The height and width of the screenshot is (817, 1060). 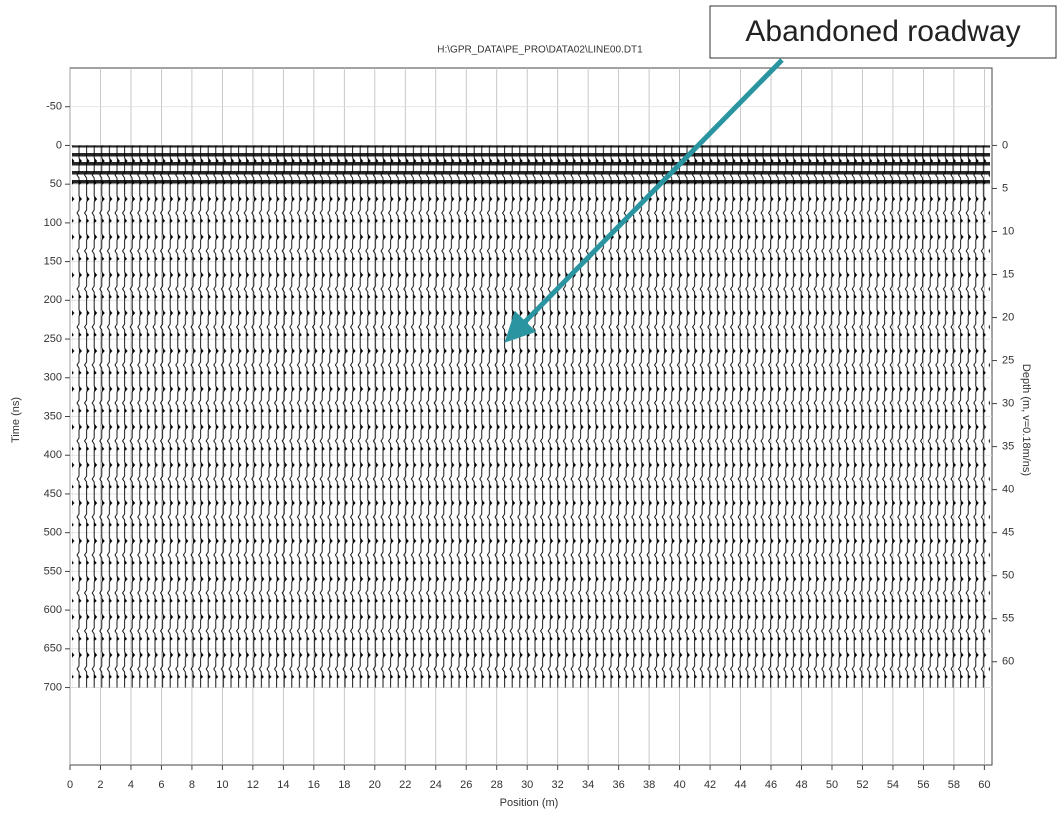 I want to click on y-tick-label: 650, so click(x=53, y=649).